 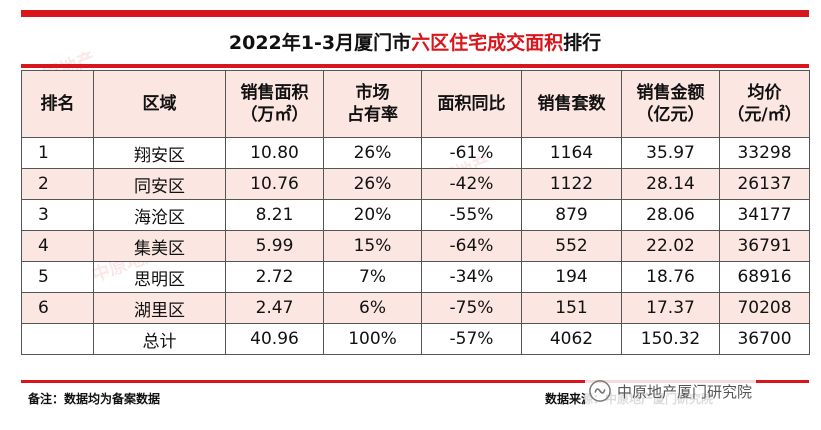 What do you see at coordinates (159, 104) in the screenshot?
I see `header-district: 区域` at bounding box center [159, 104].